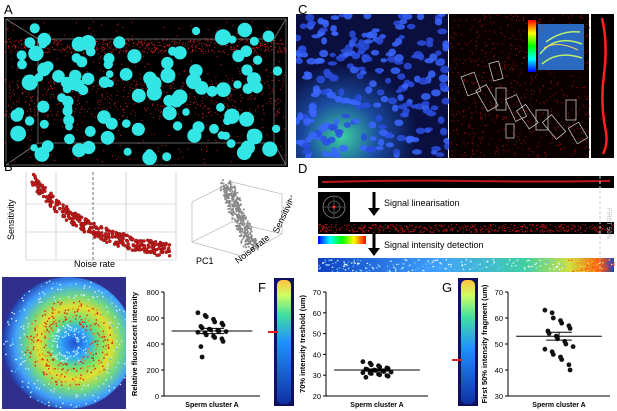  What do you see at coordinates (11, 219) in the screenshot?
I see `b-ylabel: Sensitivity` at bounding box center [11, 219].